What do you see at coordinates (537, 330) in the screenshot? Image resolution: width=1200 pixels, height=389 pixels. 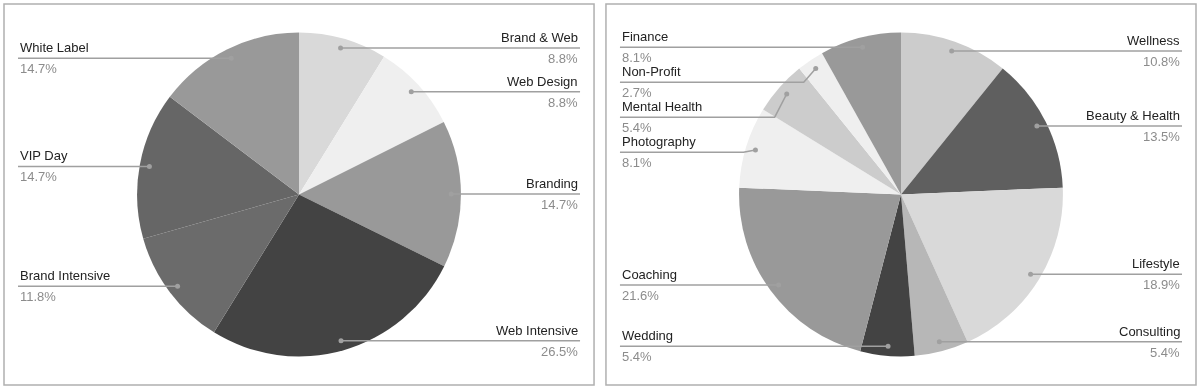 I see `slice-label: Web Intensive` at bounding box center [537, 330].